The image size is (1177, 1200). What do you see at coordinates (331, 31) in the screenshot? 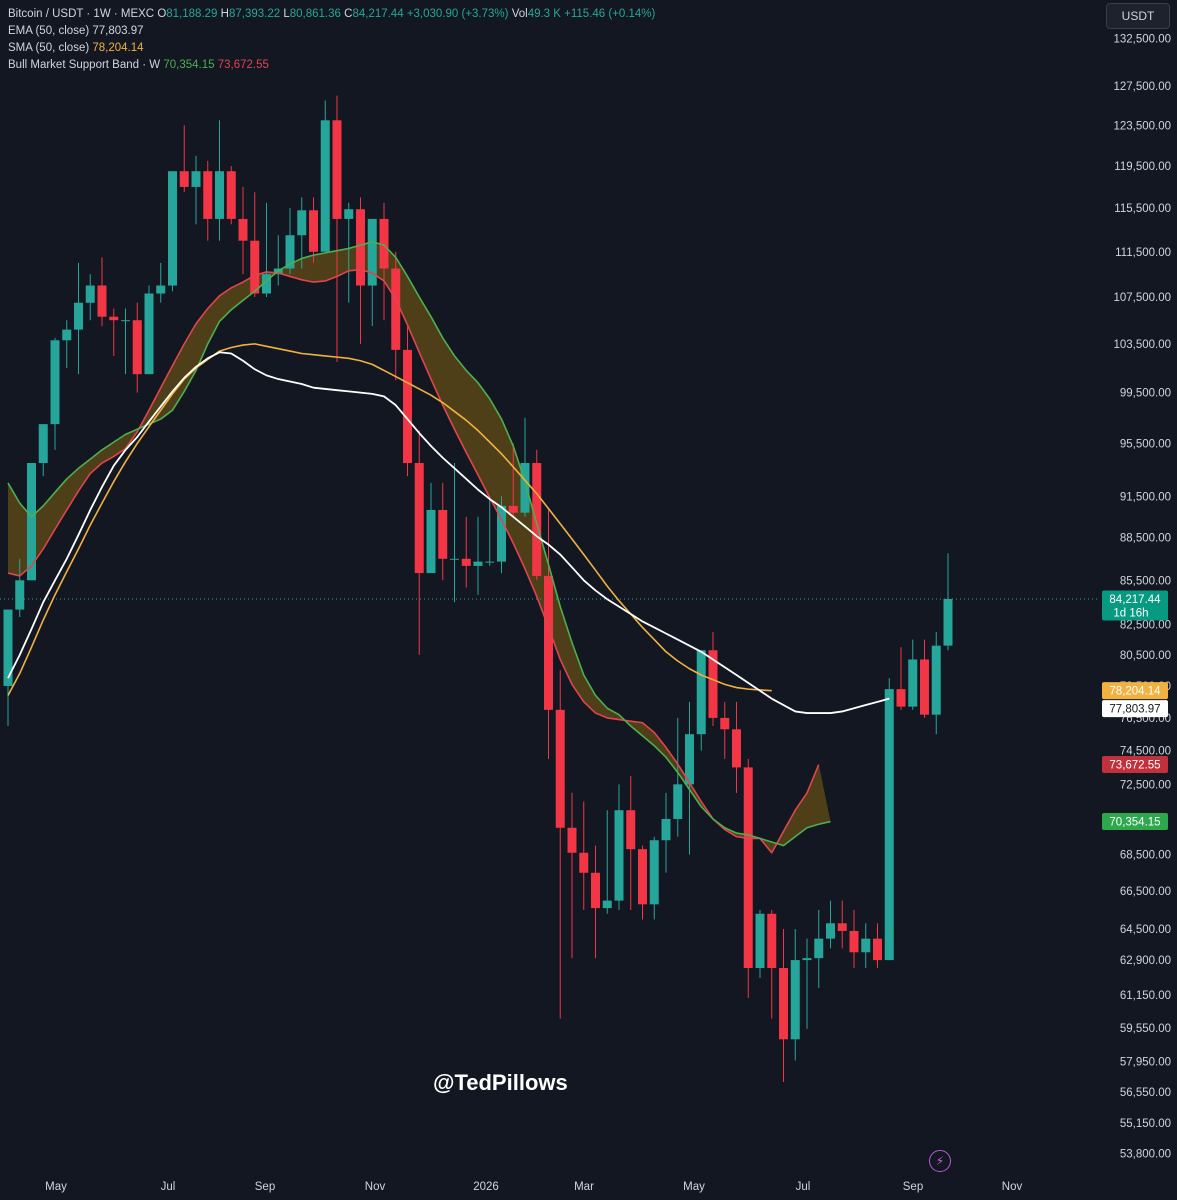
I see `ema-legend-row: EMA (50, close) 77,803.97` at bounding box center [331, 31].